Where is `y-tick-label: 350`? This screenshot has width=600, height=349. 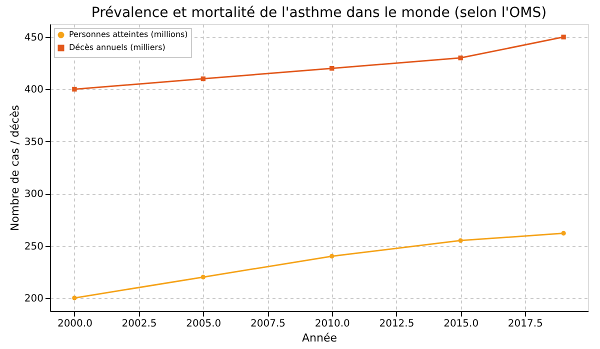
y-tick-label: 350 is located at coordinates (34, 142).